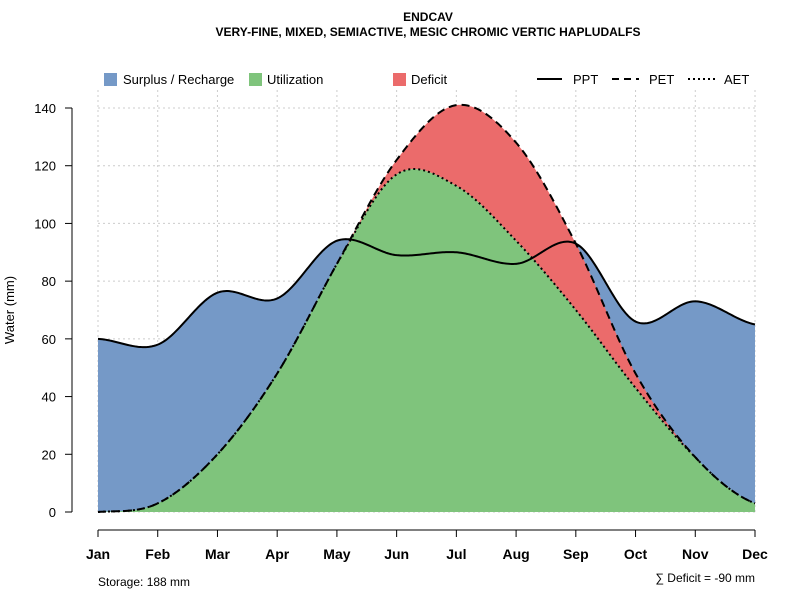  What do you see at coordinates (144, 582) in the screenshot?
I see `storage-annotation: Storage: 188 mm` at bounding box center [144, 582].